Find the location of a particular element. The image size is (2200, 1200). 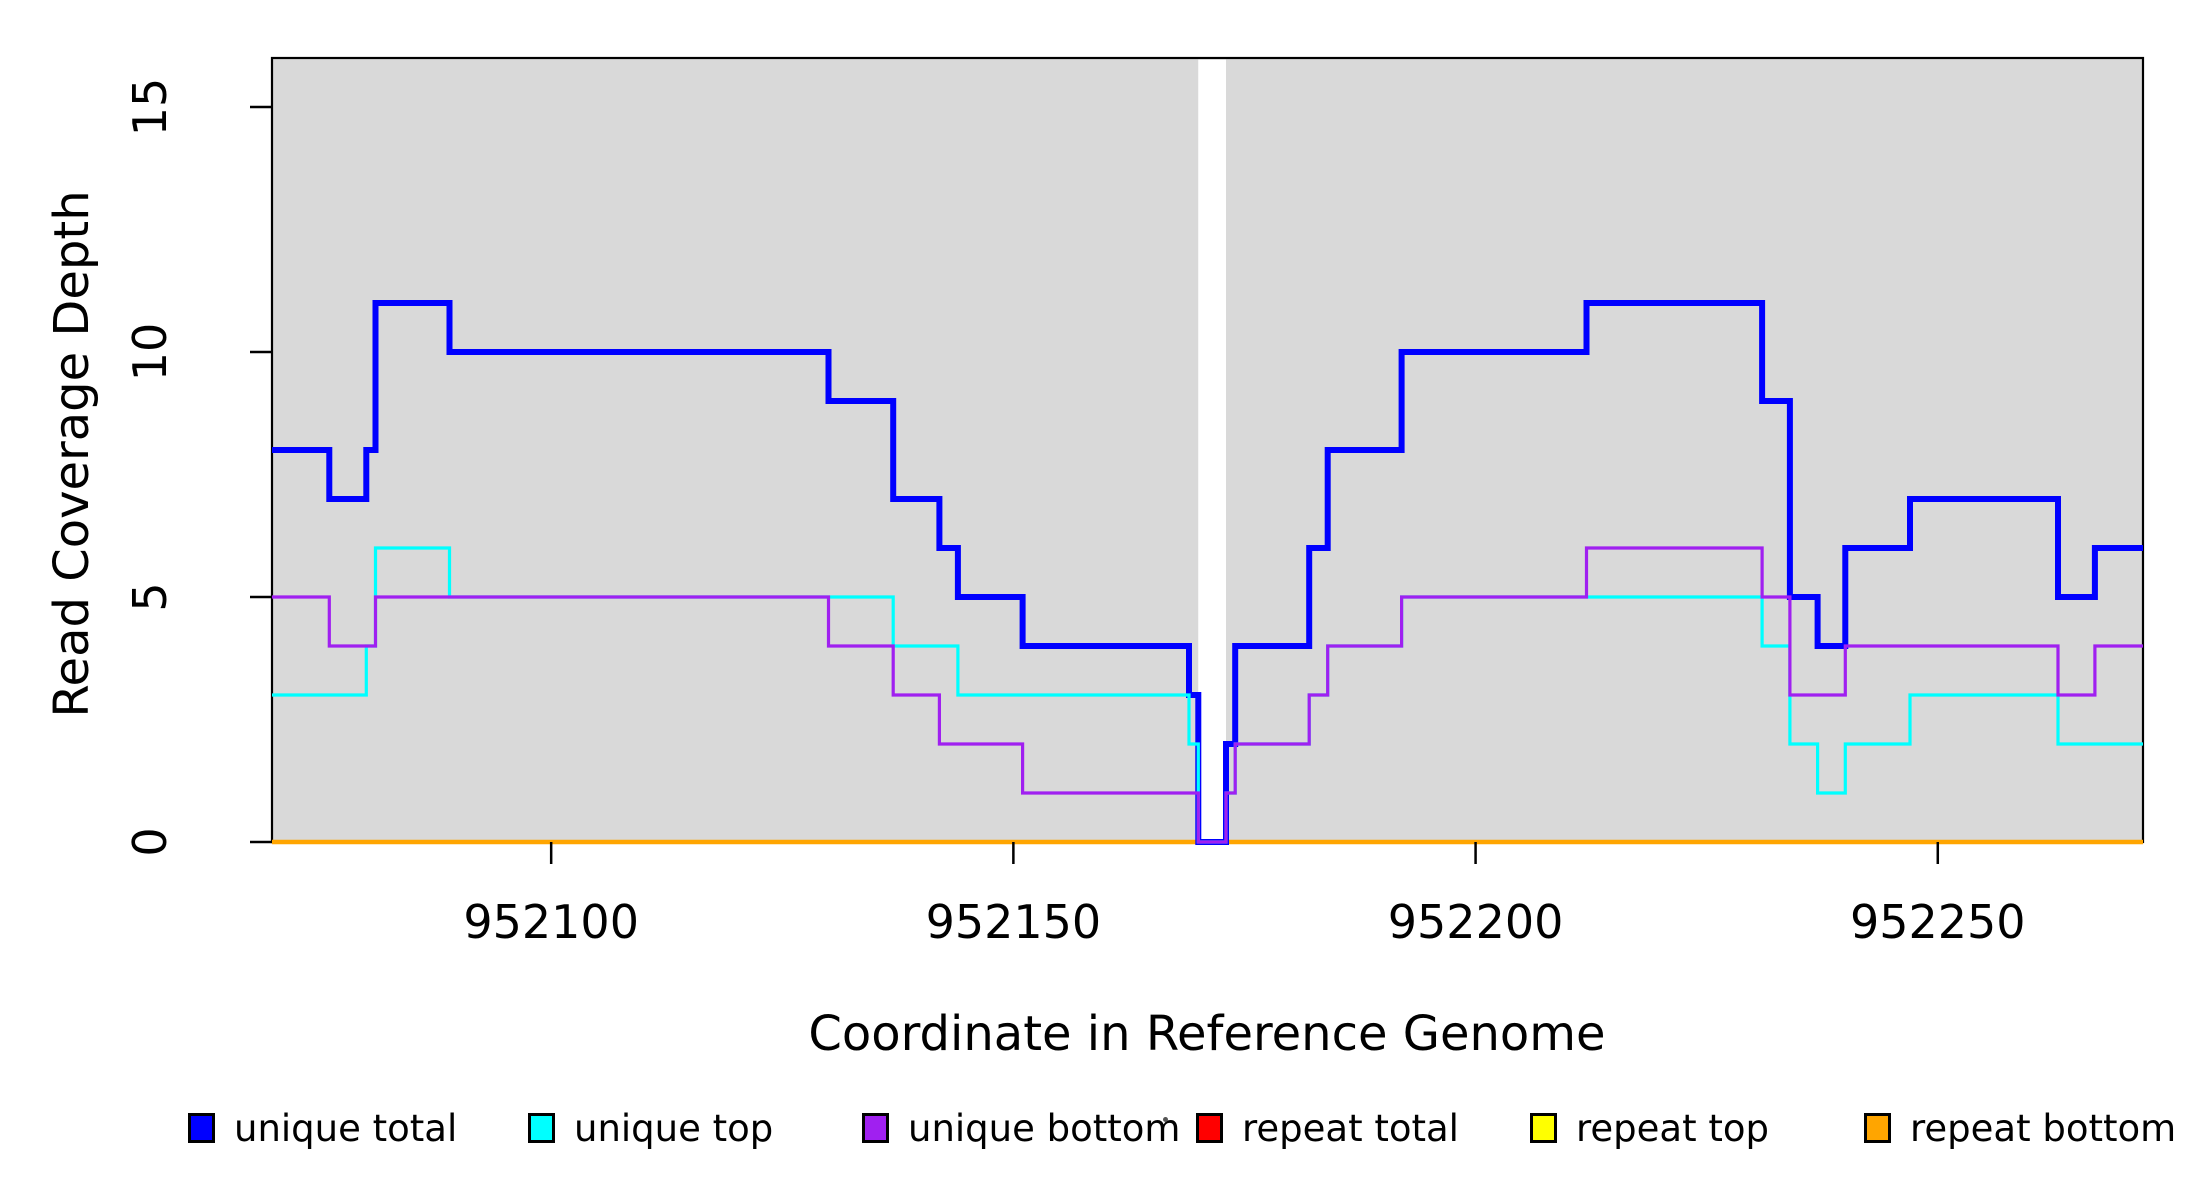

x-axis-title: Coordinate in Reference Genome is located at coordinates (1207, 1034).